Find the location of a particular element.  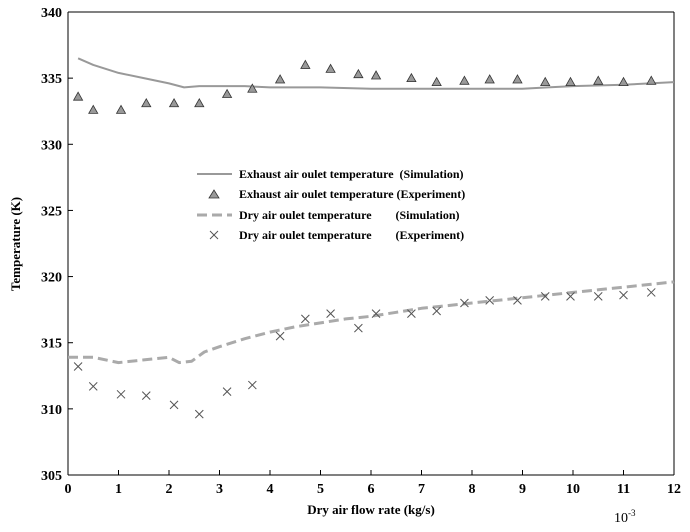

y-ticks: 305 310 315 320 325 330 335 340 is located at coordinates (57, 245).